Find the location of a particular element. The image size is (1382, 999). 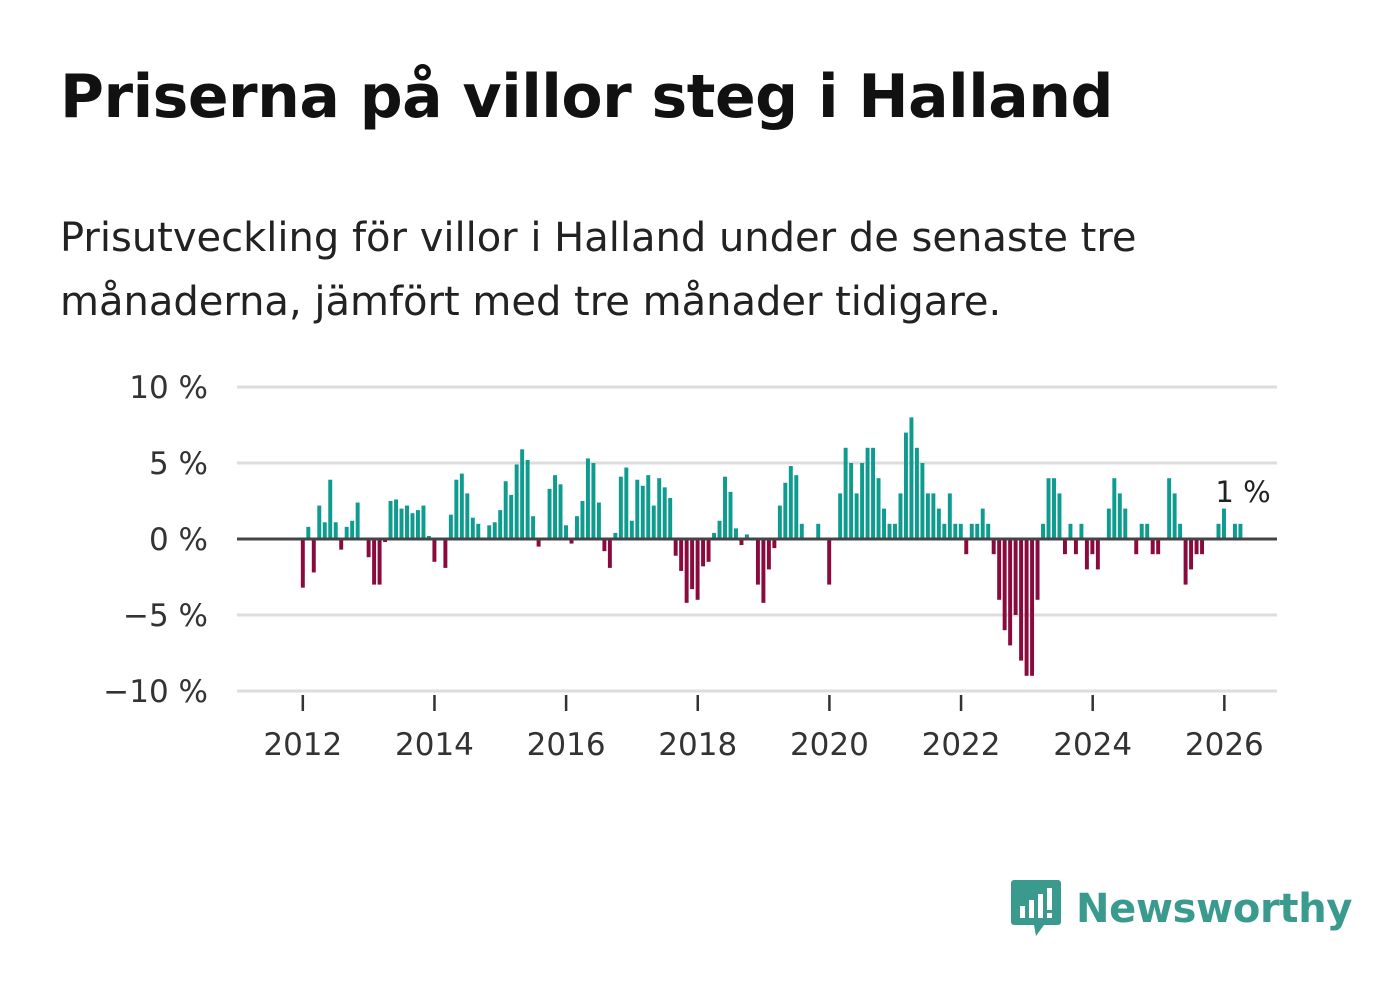

x-tick-label: 2016 is located at coordinates (566, 745).